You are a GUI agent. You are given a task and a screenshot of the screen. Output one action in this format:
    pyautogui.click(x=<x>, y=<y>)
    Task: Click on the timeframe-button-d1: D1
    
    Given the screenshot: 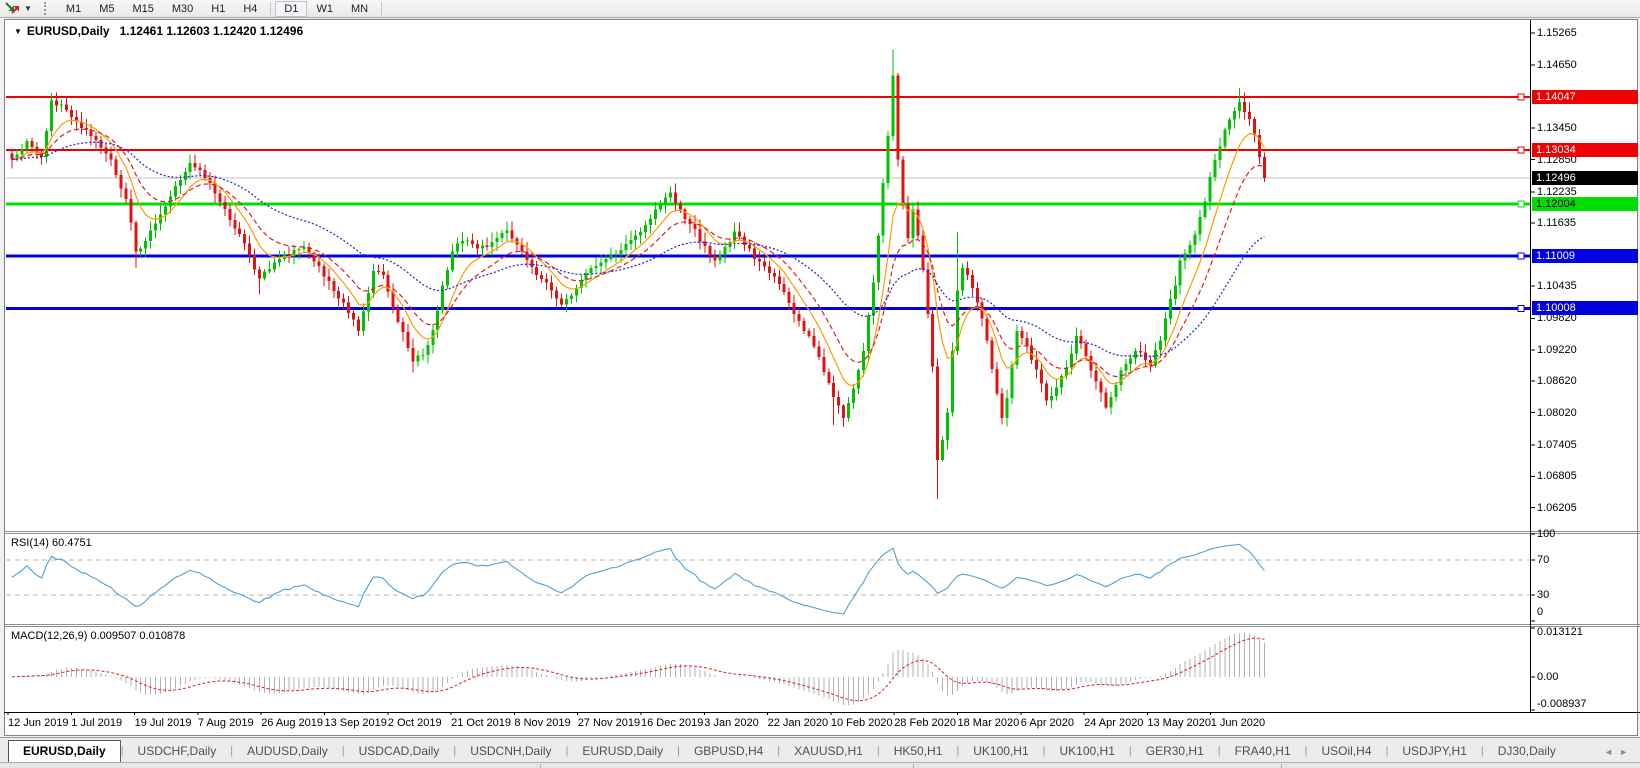 What is the action you would take?
    pyautogui.click(x=291, y=8)
    